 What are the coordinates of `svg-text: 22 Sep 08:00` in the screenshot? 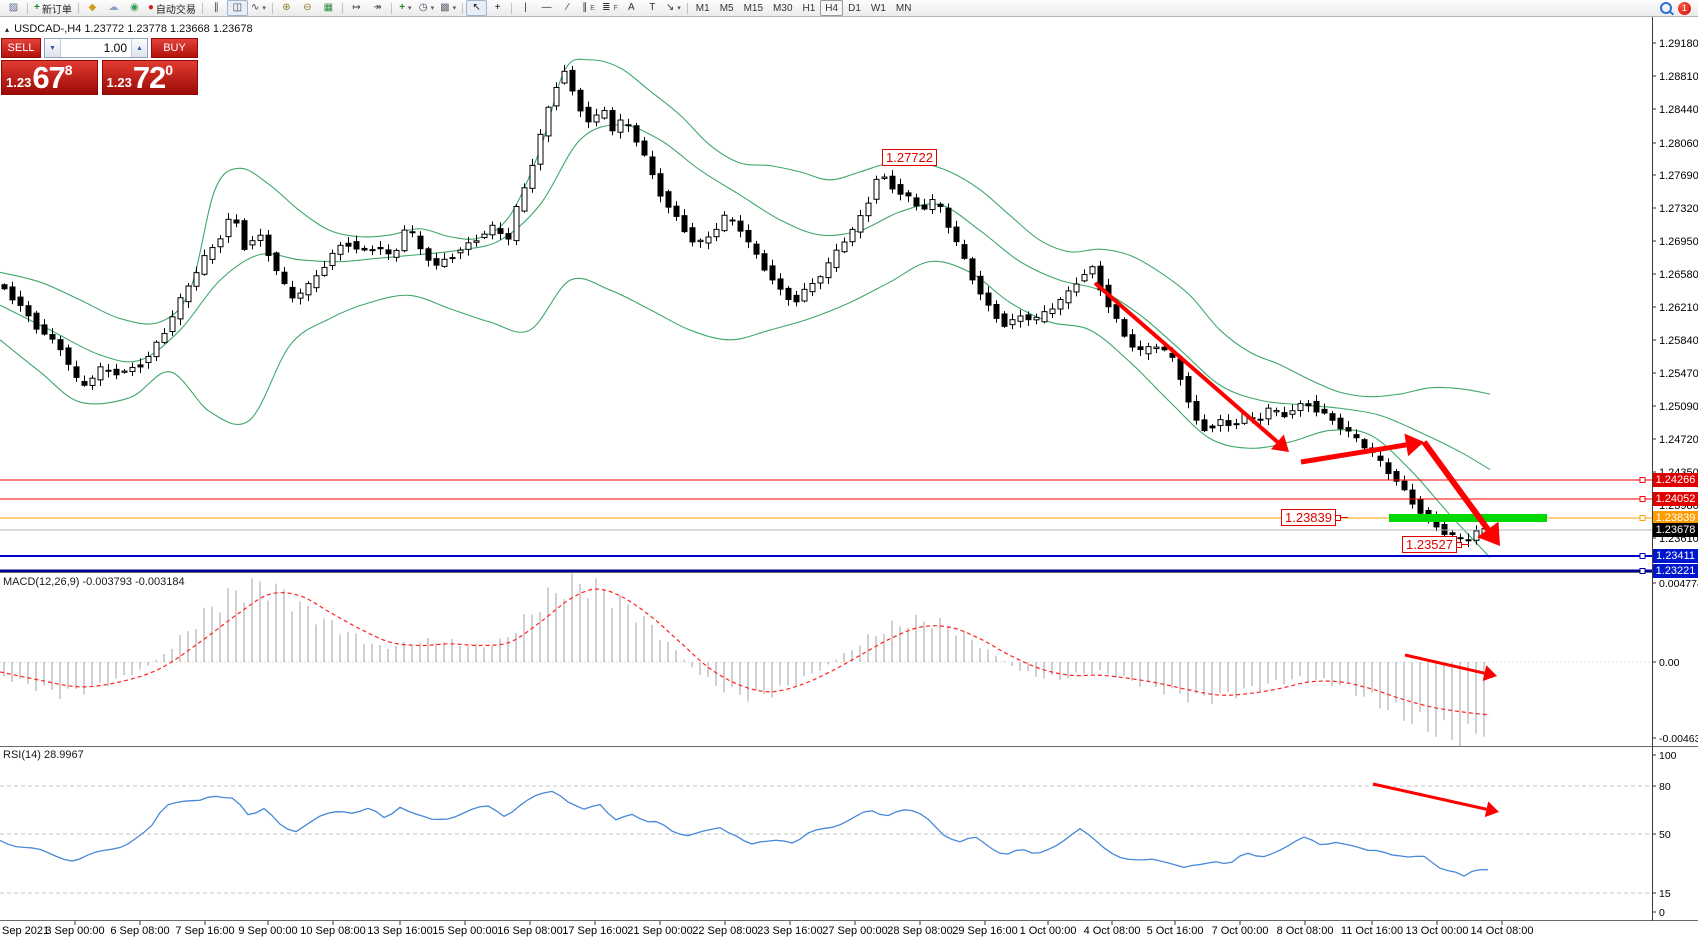 It's located at (724, 931).